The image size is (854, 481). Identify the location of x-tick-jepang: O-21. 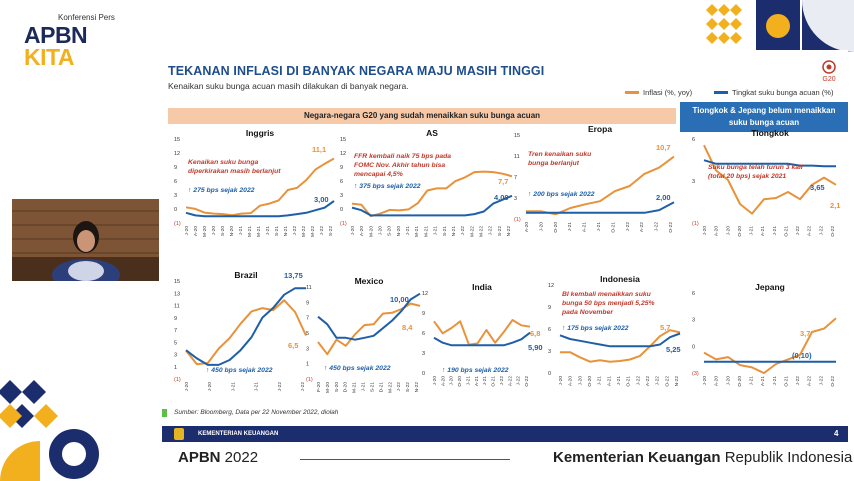
(786, 381).